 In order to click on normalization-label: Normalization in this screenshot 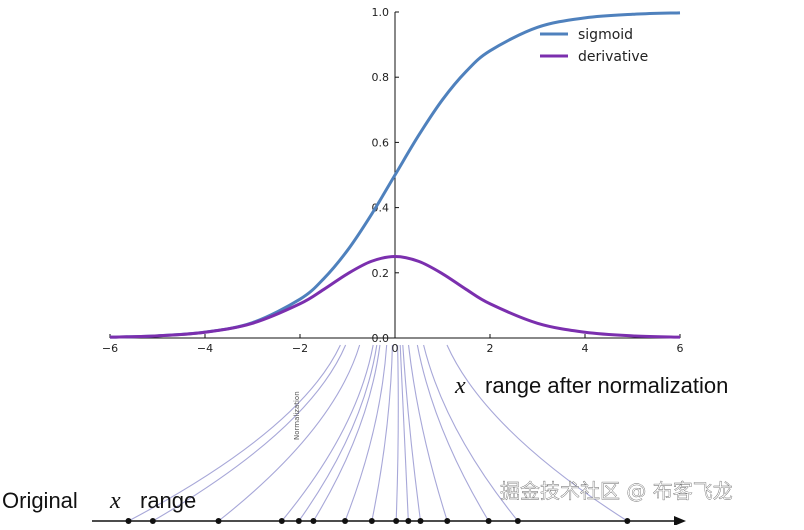, I will do `click(297, 415)`.